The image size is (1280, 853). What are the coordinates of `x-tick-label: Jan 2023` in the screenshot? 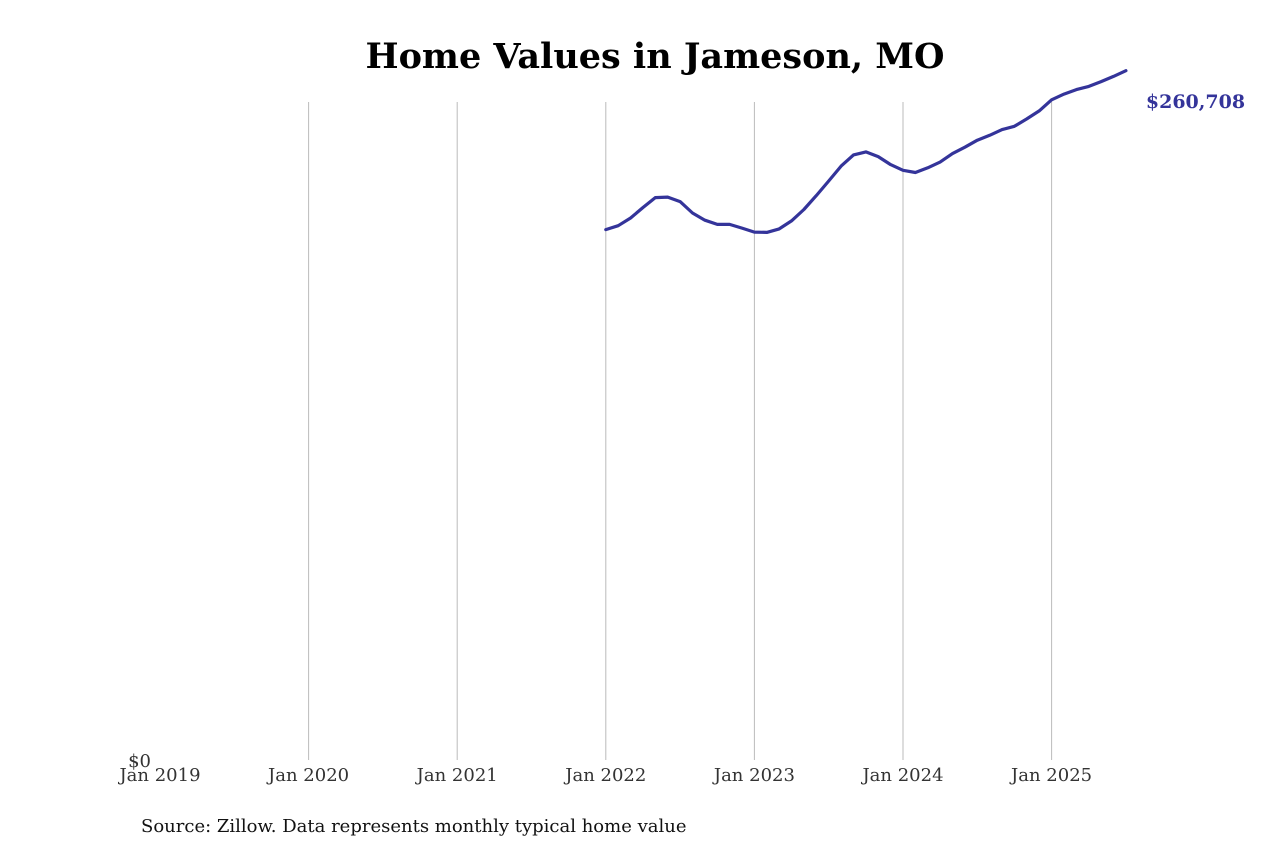 It's located at (753, 775).